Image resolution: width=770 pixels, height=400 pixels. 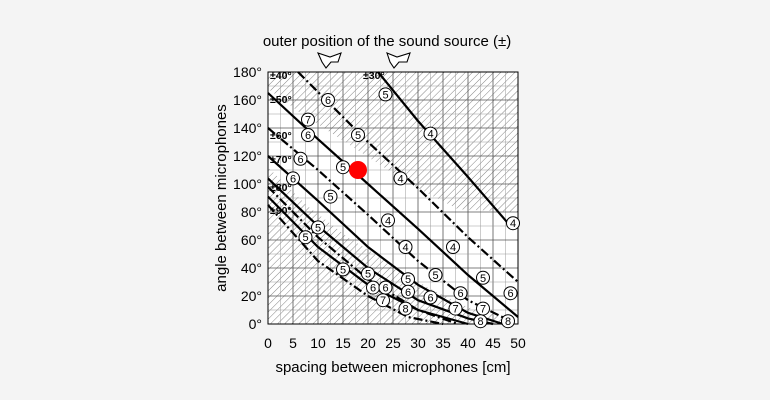 I want to click on arrow-right-icon, so click(x=398, y=60).